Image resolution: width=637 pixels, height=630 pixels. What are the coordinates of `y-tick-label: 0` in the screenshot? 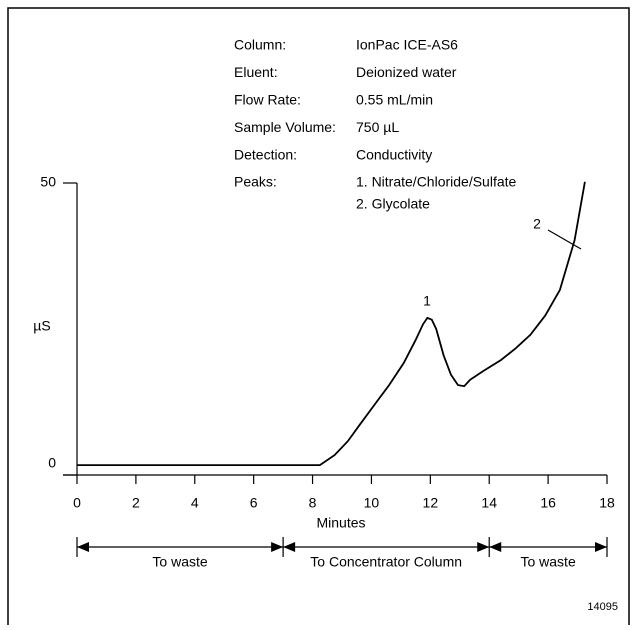 It's located at (52, 463).